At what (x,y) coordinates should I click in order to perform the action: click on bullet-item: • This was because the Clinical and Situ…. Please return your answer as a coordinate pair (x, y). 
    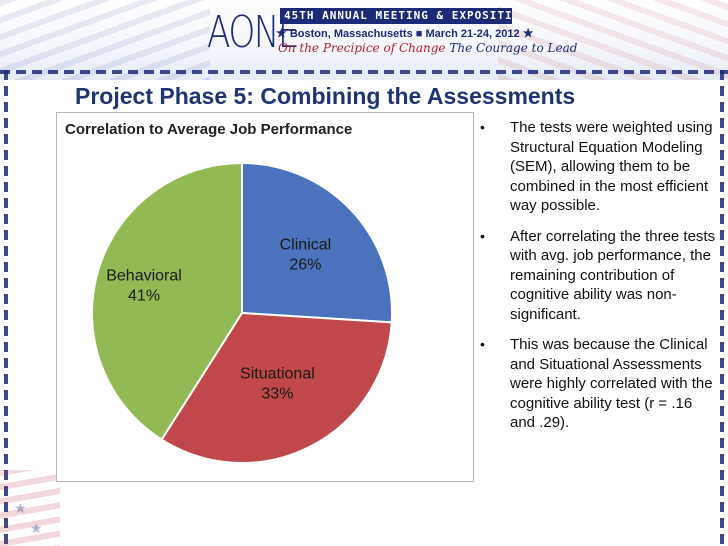
    Looking at the image, I should click on (600, 384).